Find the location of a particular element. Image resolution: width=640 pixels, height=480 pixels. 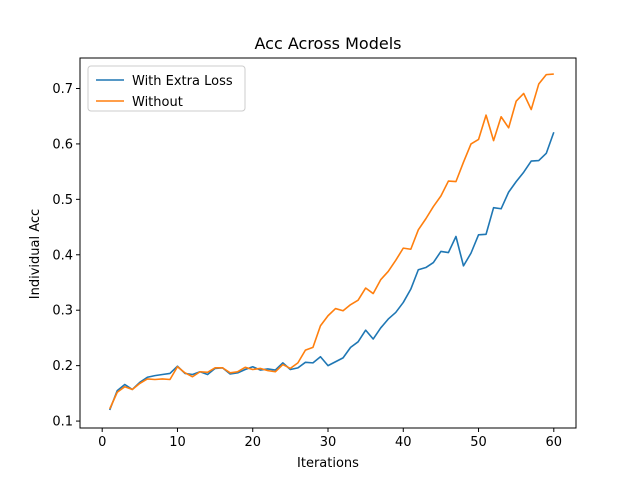

y-tick-label: 0.6 is located at coordinates (62, 144).